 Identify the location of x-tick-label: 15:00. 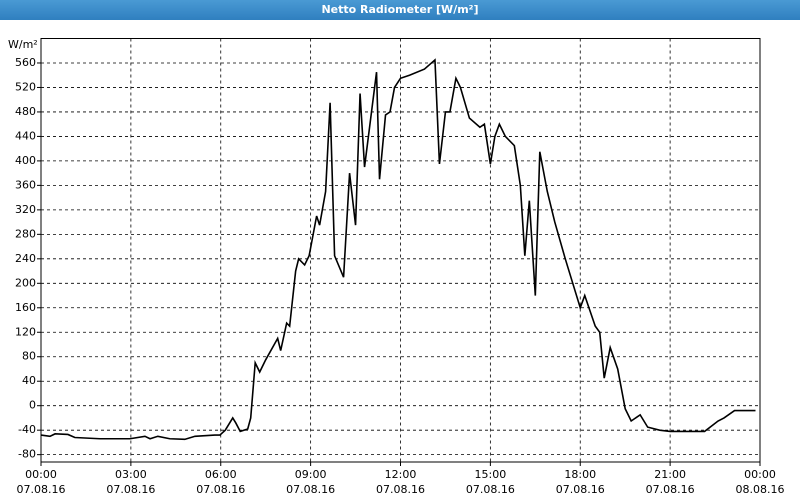
(491, 474).